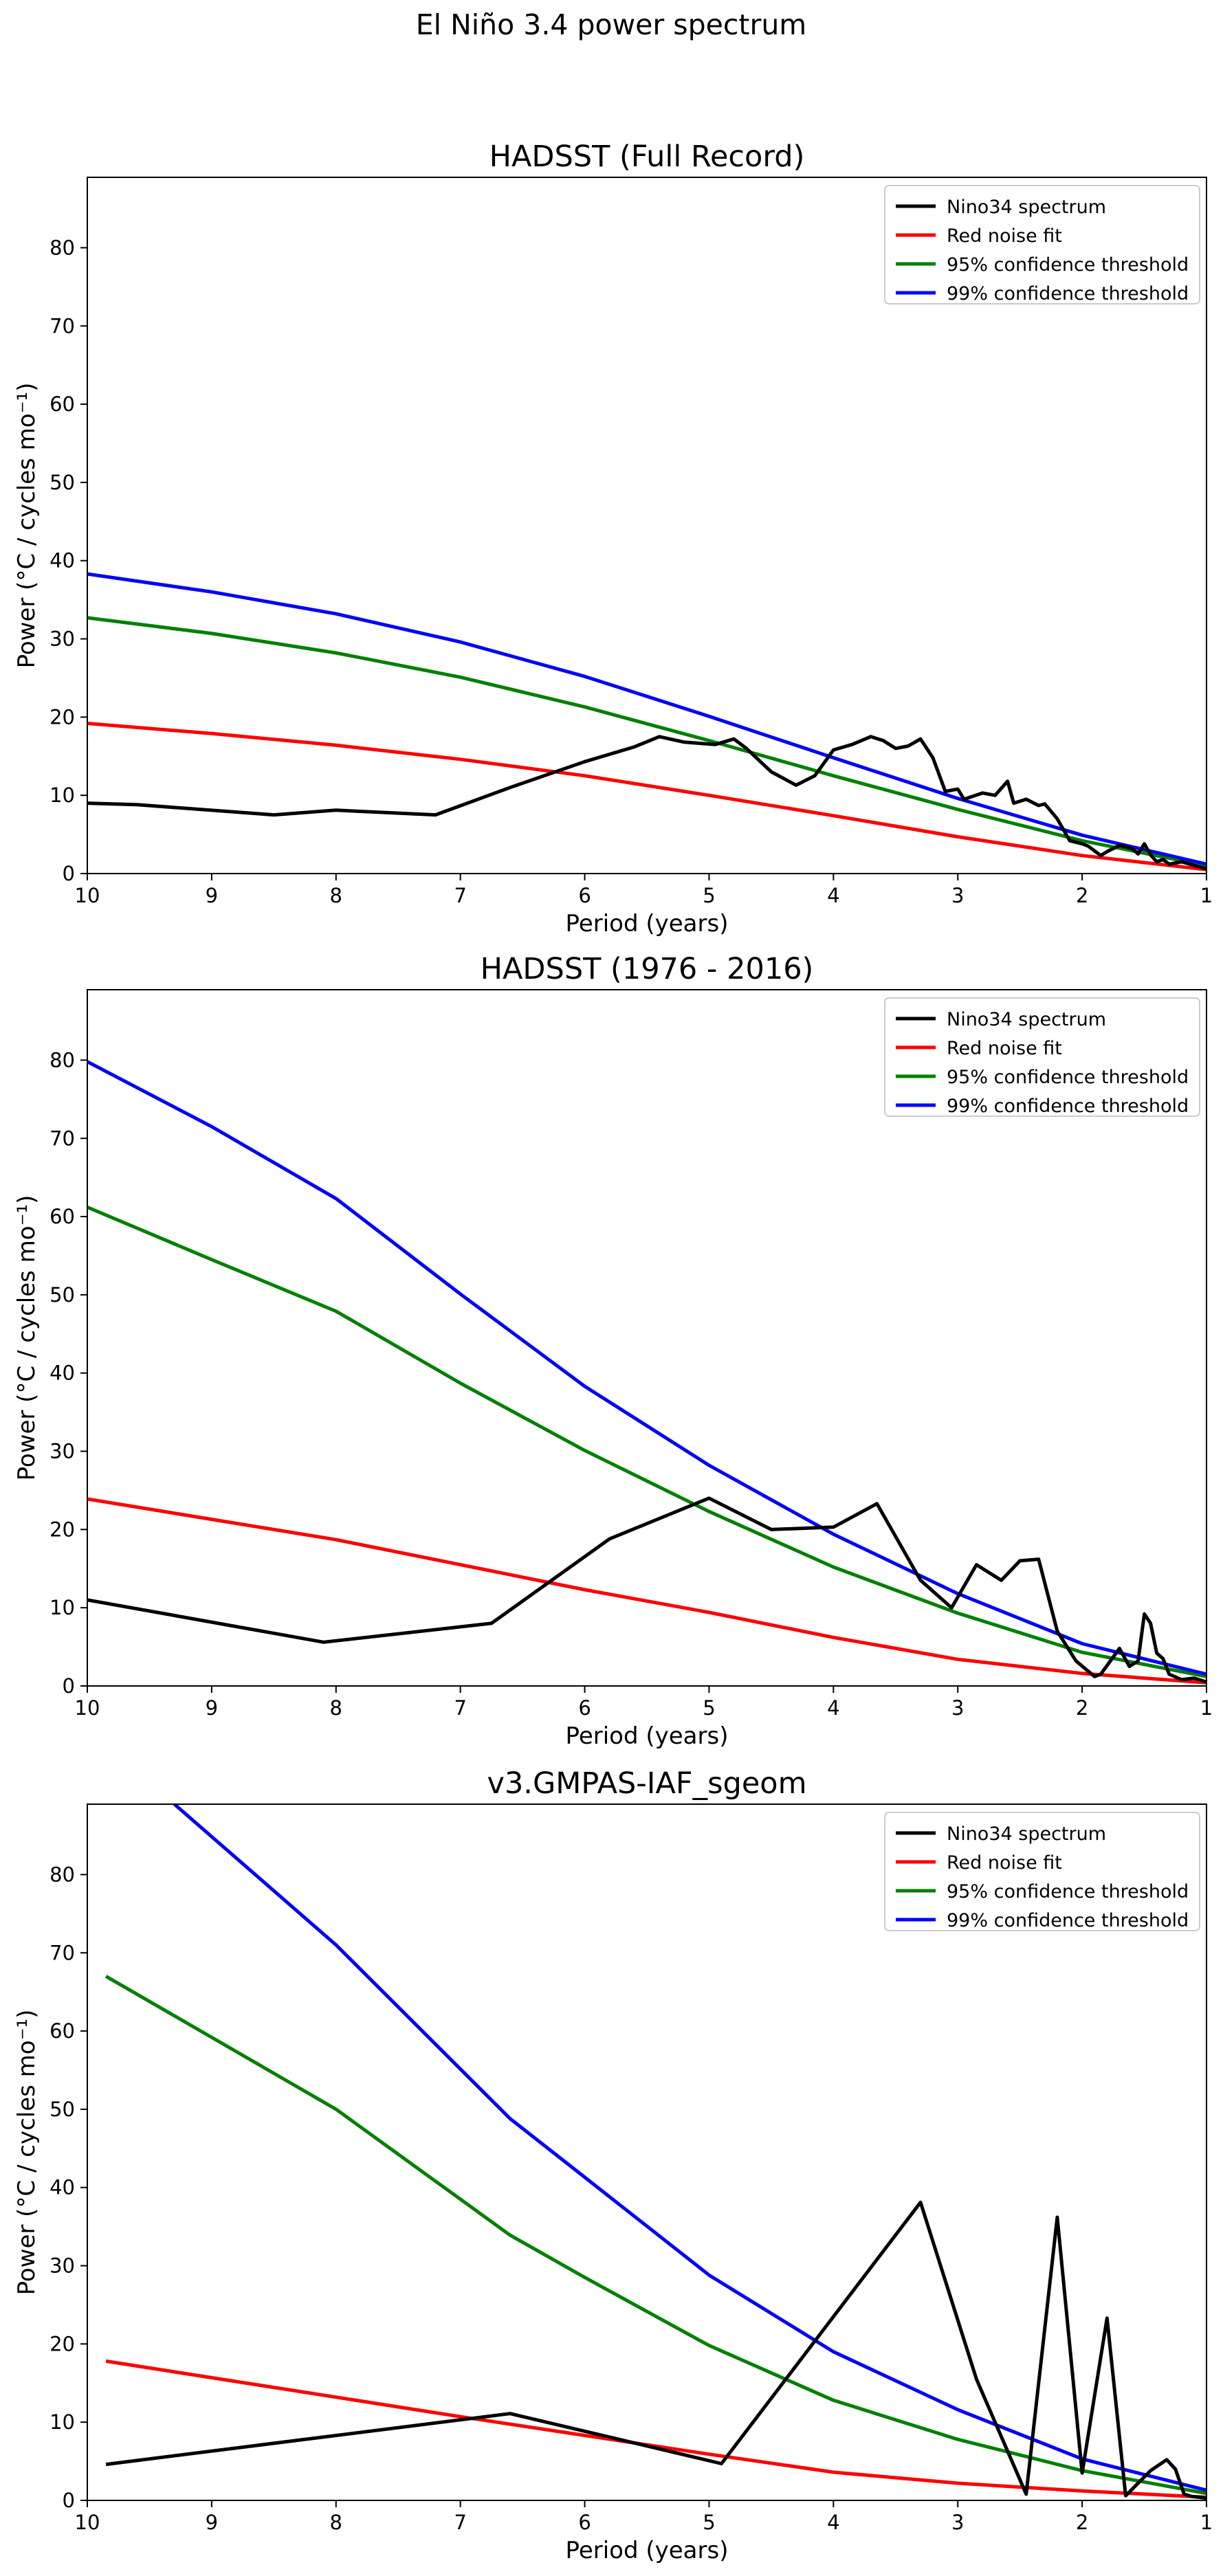  What do you see at coordinates (611, 24) in the screenshot?
I see `figure-suptitle: El Niño 3.4 power spectrum` at bounding box center [611, 24].